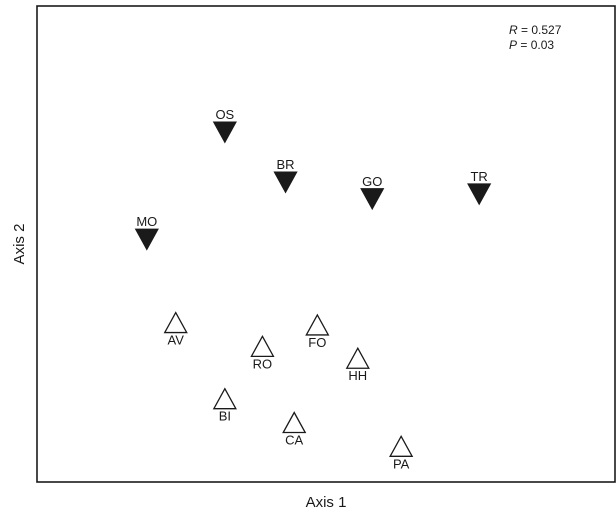 The image size is (616, 514). Describe the element at coordinates (513, 30) in the screenshot. I see `r-symbol: R` at that location.